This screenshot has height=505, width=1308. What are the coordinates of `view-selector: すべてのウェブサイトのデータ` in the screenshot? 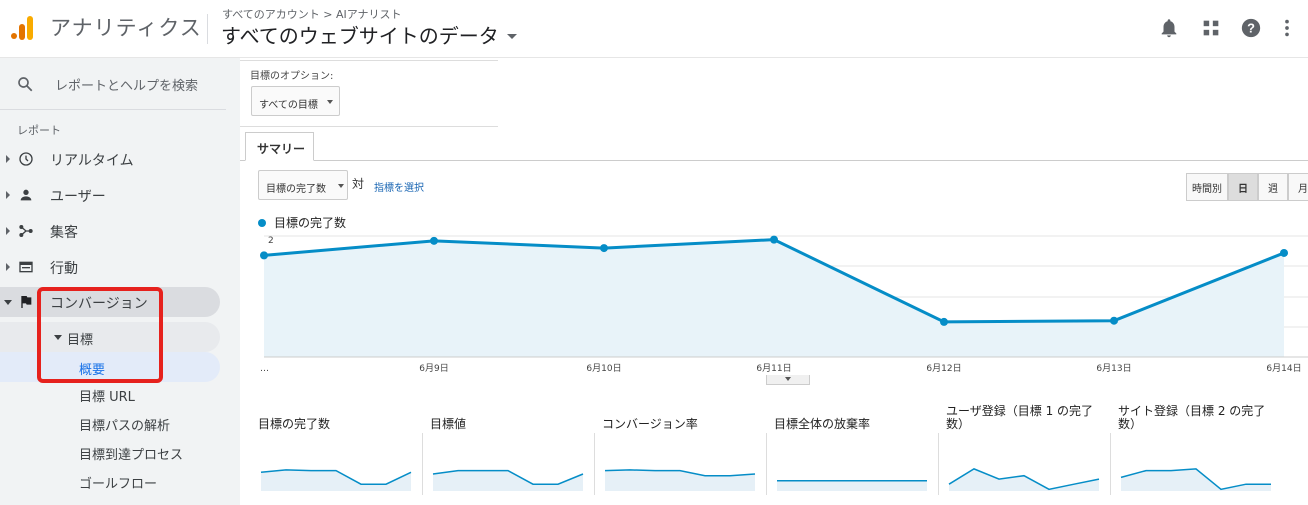 It's located at (369, 34).